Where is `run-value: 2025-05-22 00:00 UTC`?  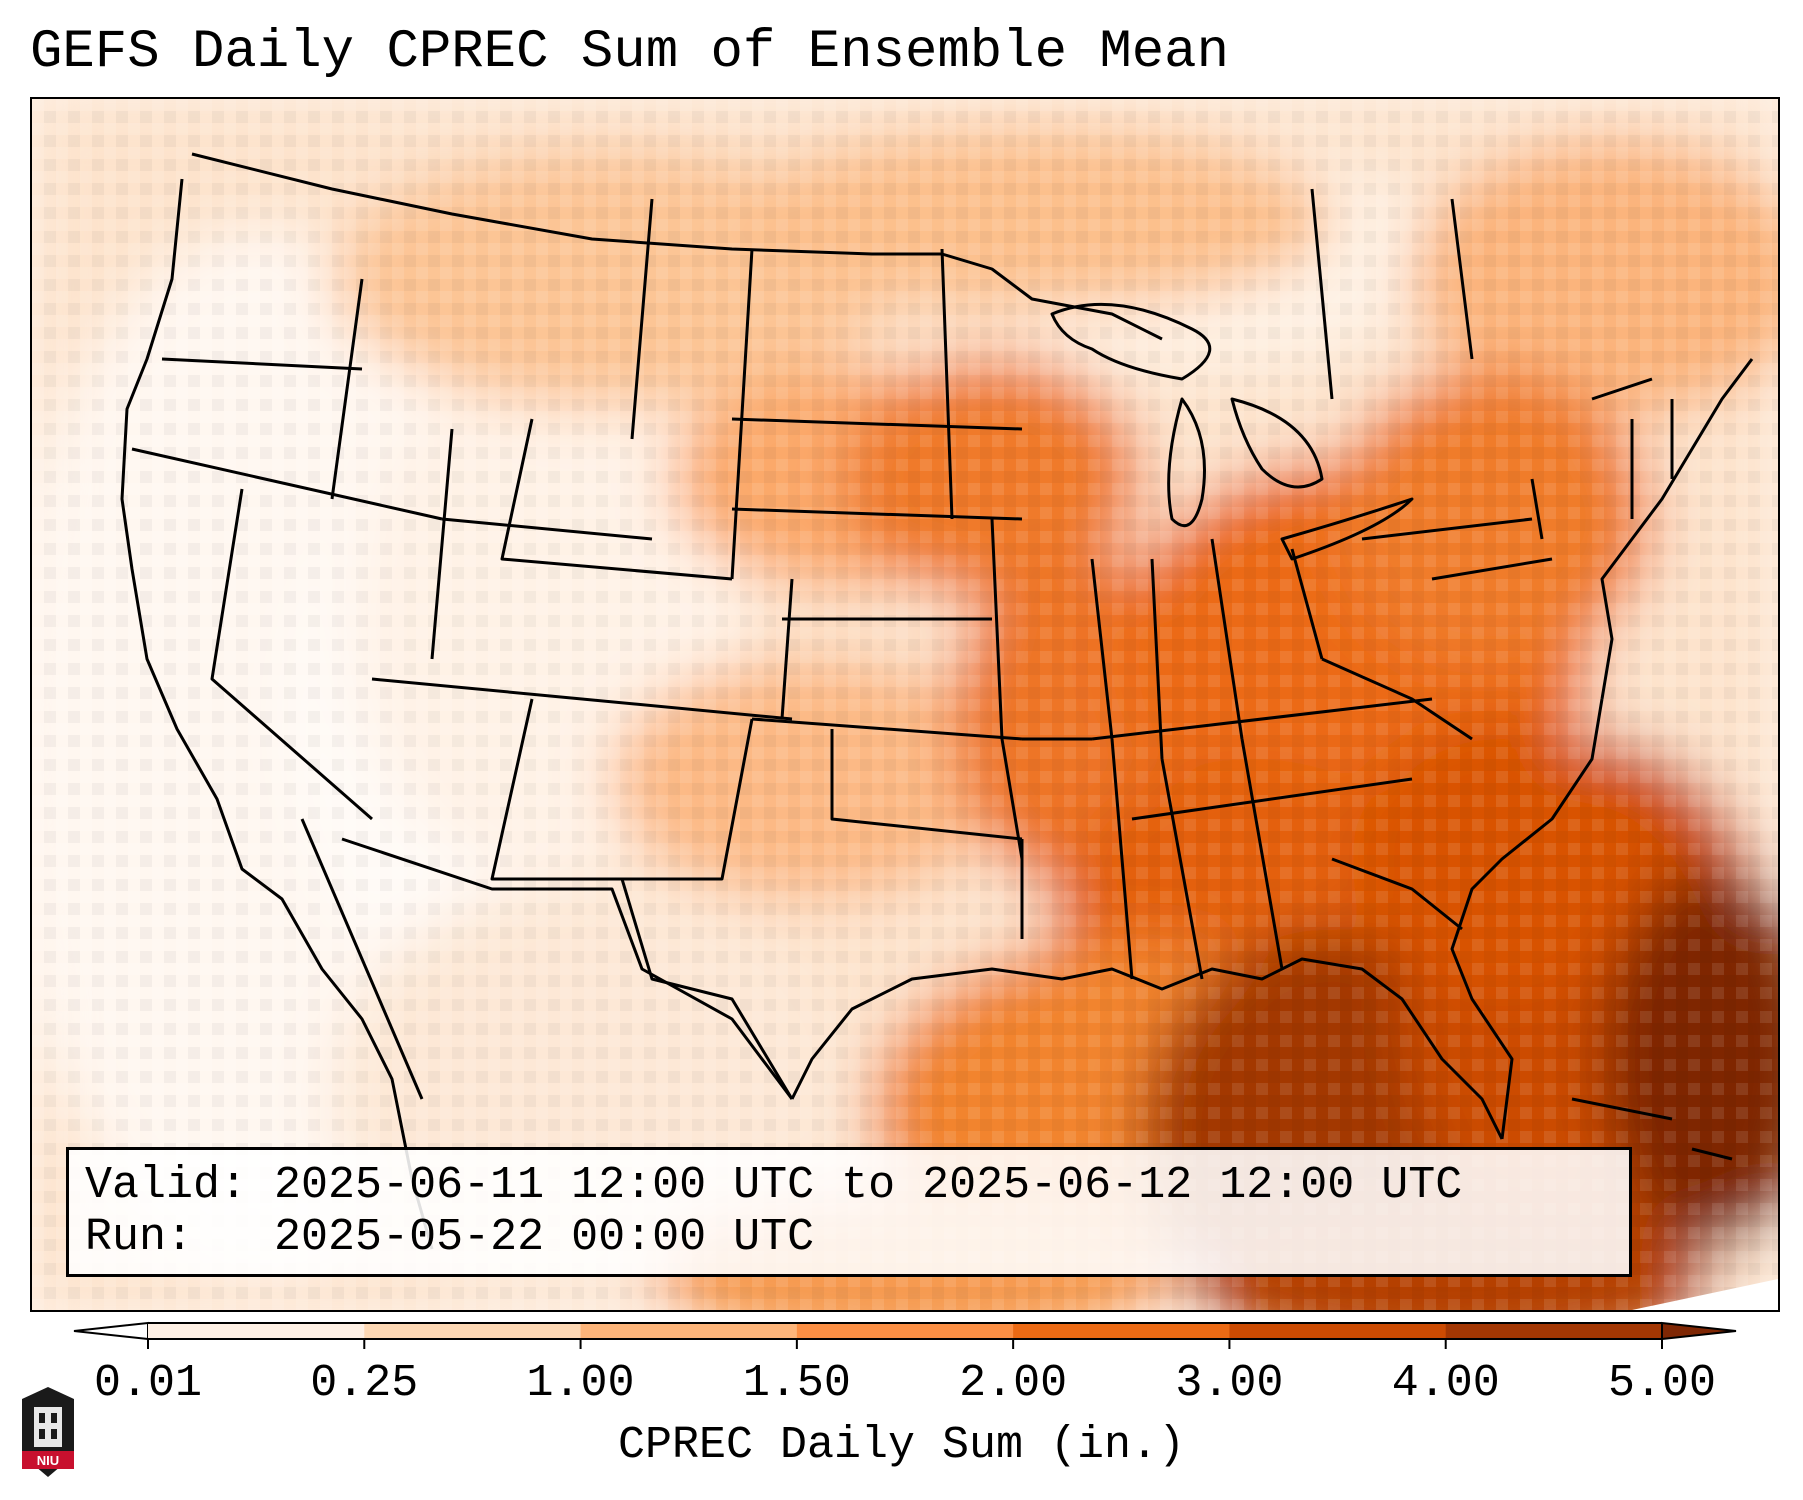
run-value: 2025-05-22 00:00 UTC is located at coordinates (544, 1237).